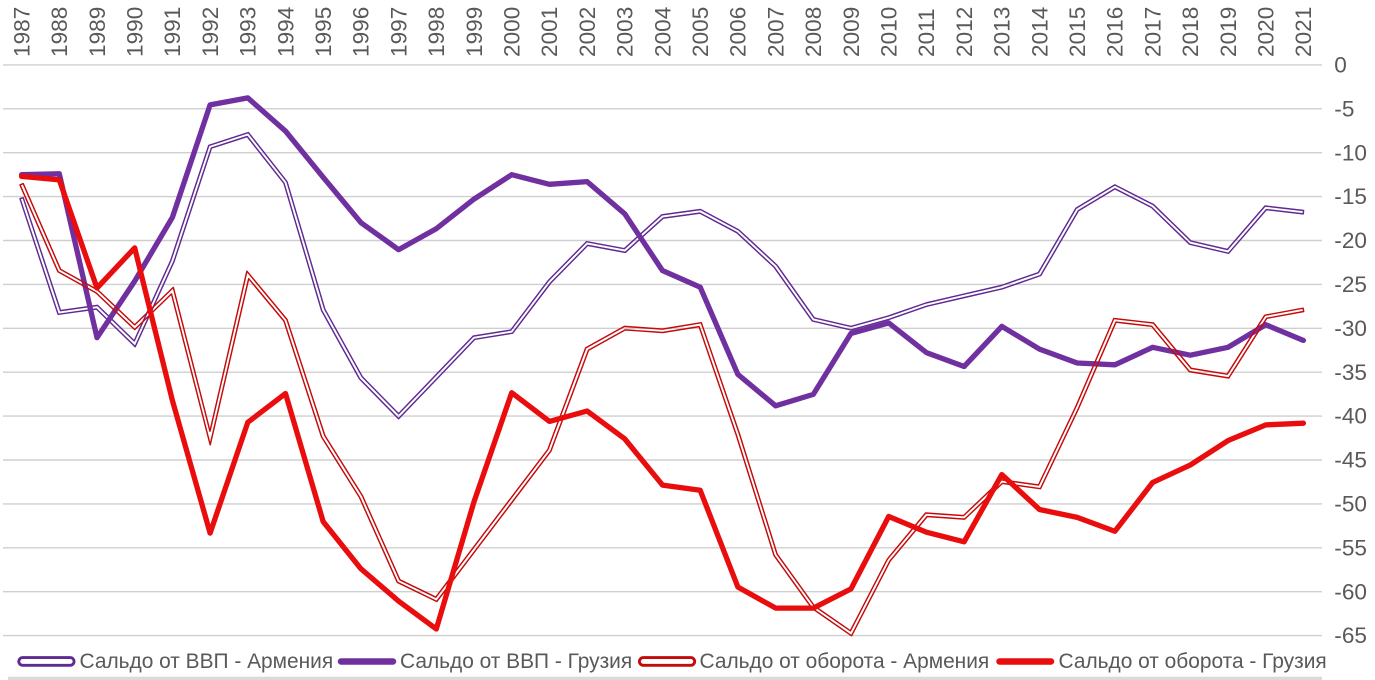 This screenshot has height=680, width=1375. What do you see at coordinates (21, 32) in the screenshot?
I see `svg-text: 1987` at bounding box center [21, 32].